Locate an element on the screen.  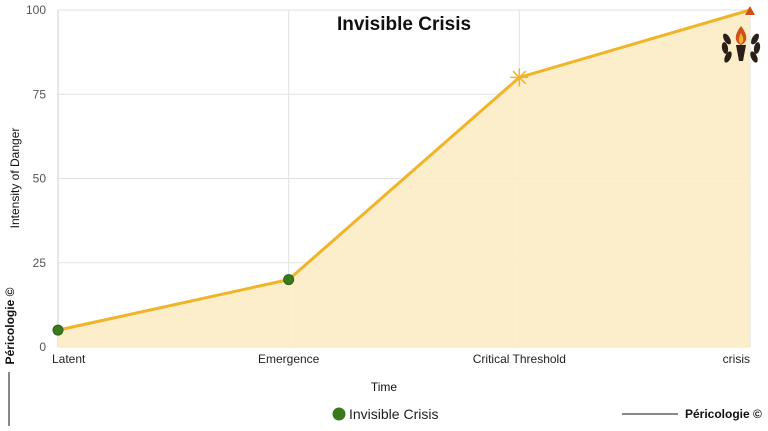
x-tick-label: Critical Threshold is located at coordinates (519, 359).